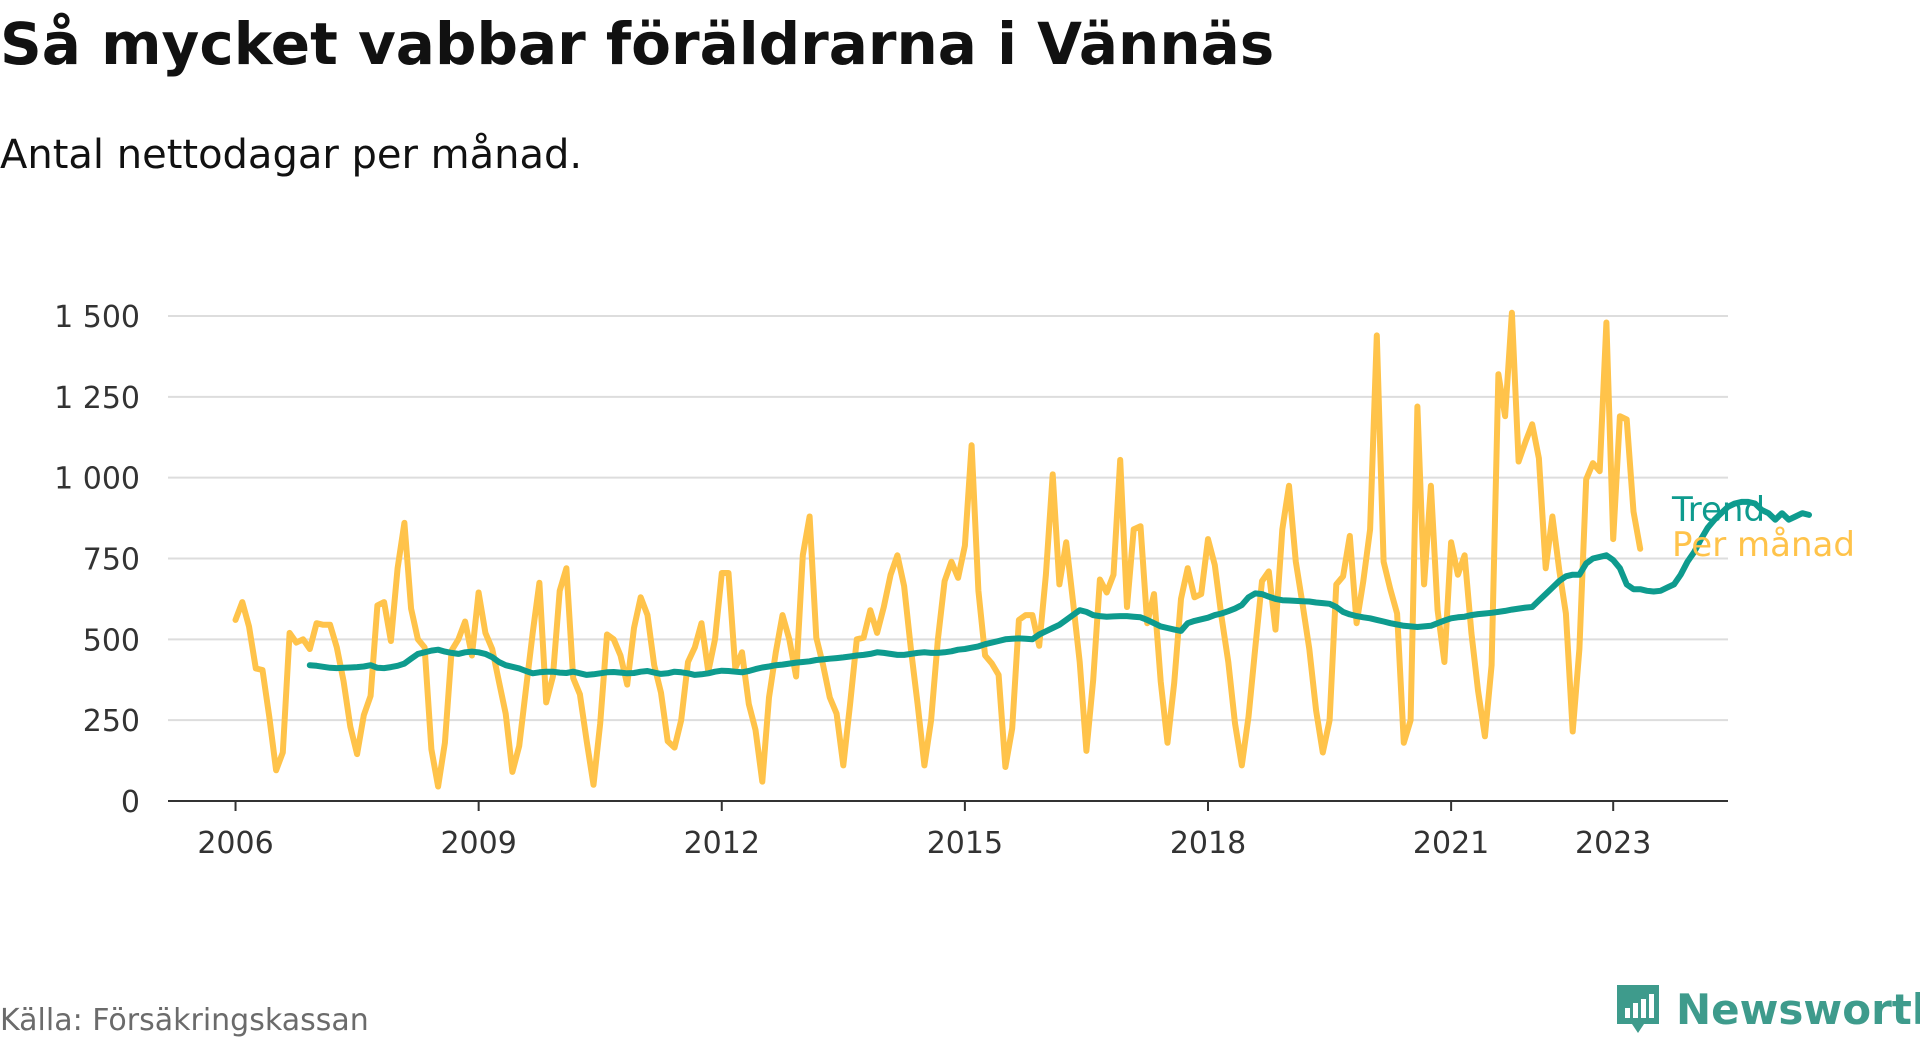 The image size is (1920, 1040). Describe the element at coordinates (97, 398) in the screenshot. I see `y-tick-label: 1 250` at that location.